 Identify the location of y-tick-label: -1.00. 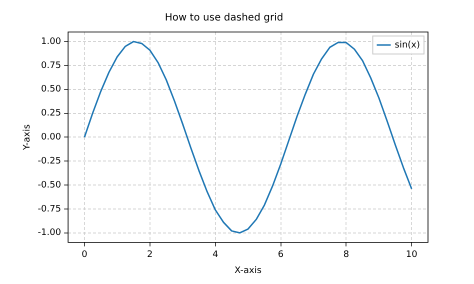
(50, 233).